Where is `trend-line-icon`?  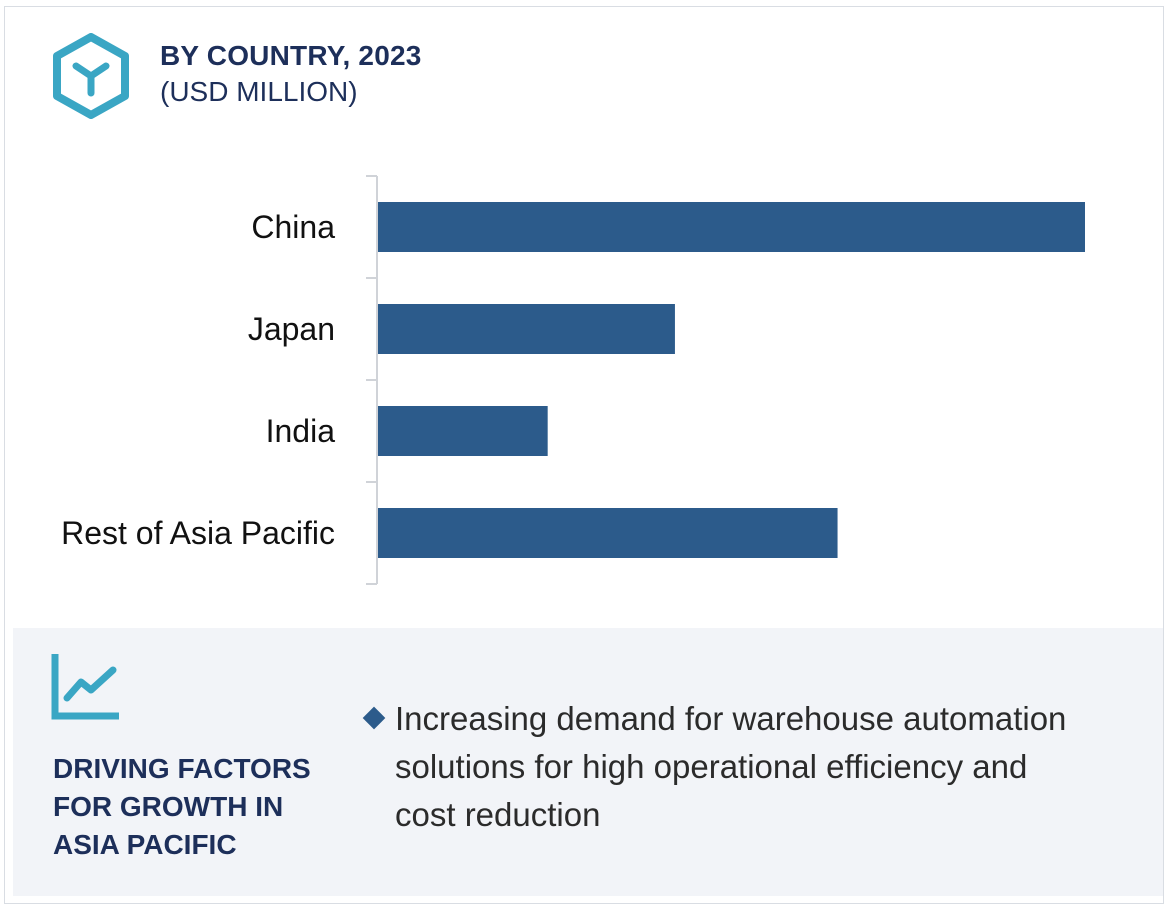
trend-line-icon is located at coordinates (85, 687).